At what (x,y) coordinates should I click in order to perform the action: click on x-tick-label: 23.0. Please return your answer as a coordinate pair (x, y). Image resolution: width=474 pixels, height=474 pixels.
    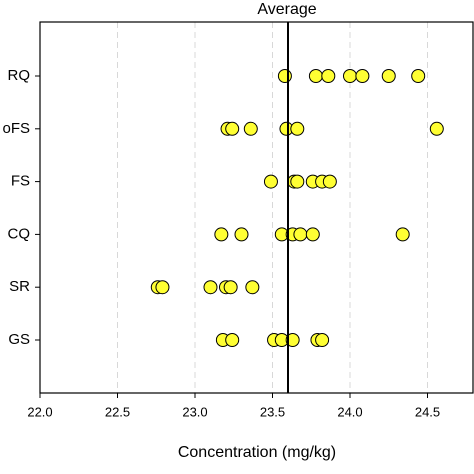
    Looking at the image, I should click on (194, 411).